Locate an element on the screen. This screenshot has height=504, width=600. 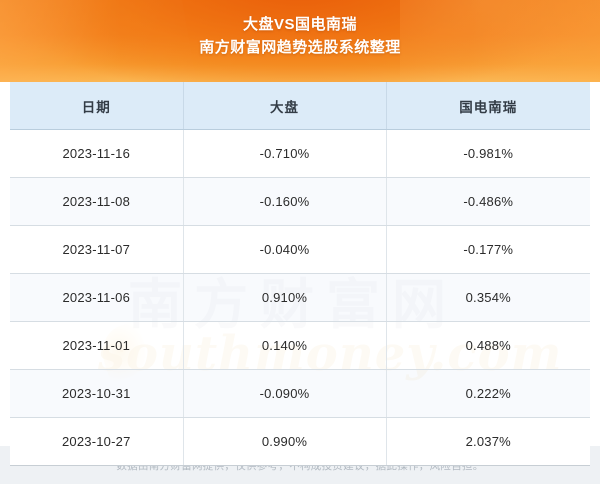
table-header: 日期 大盘 国电南瑞 is located at coordinates (300, 106).